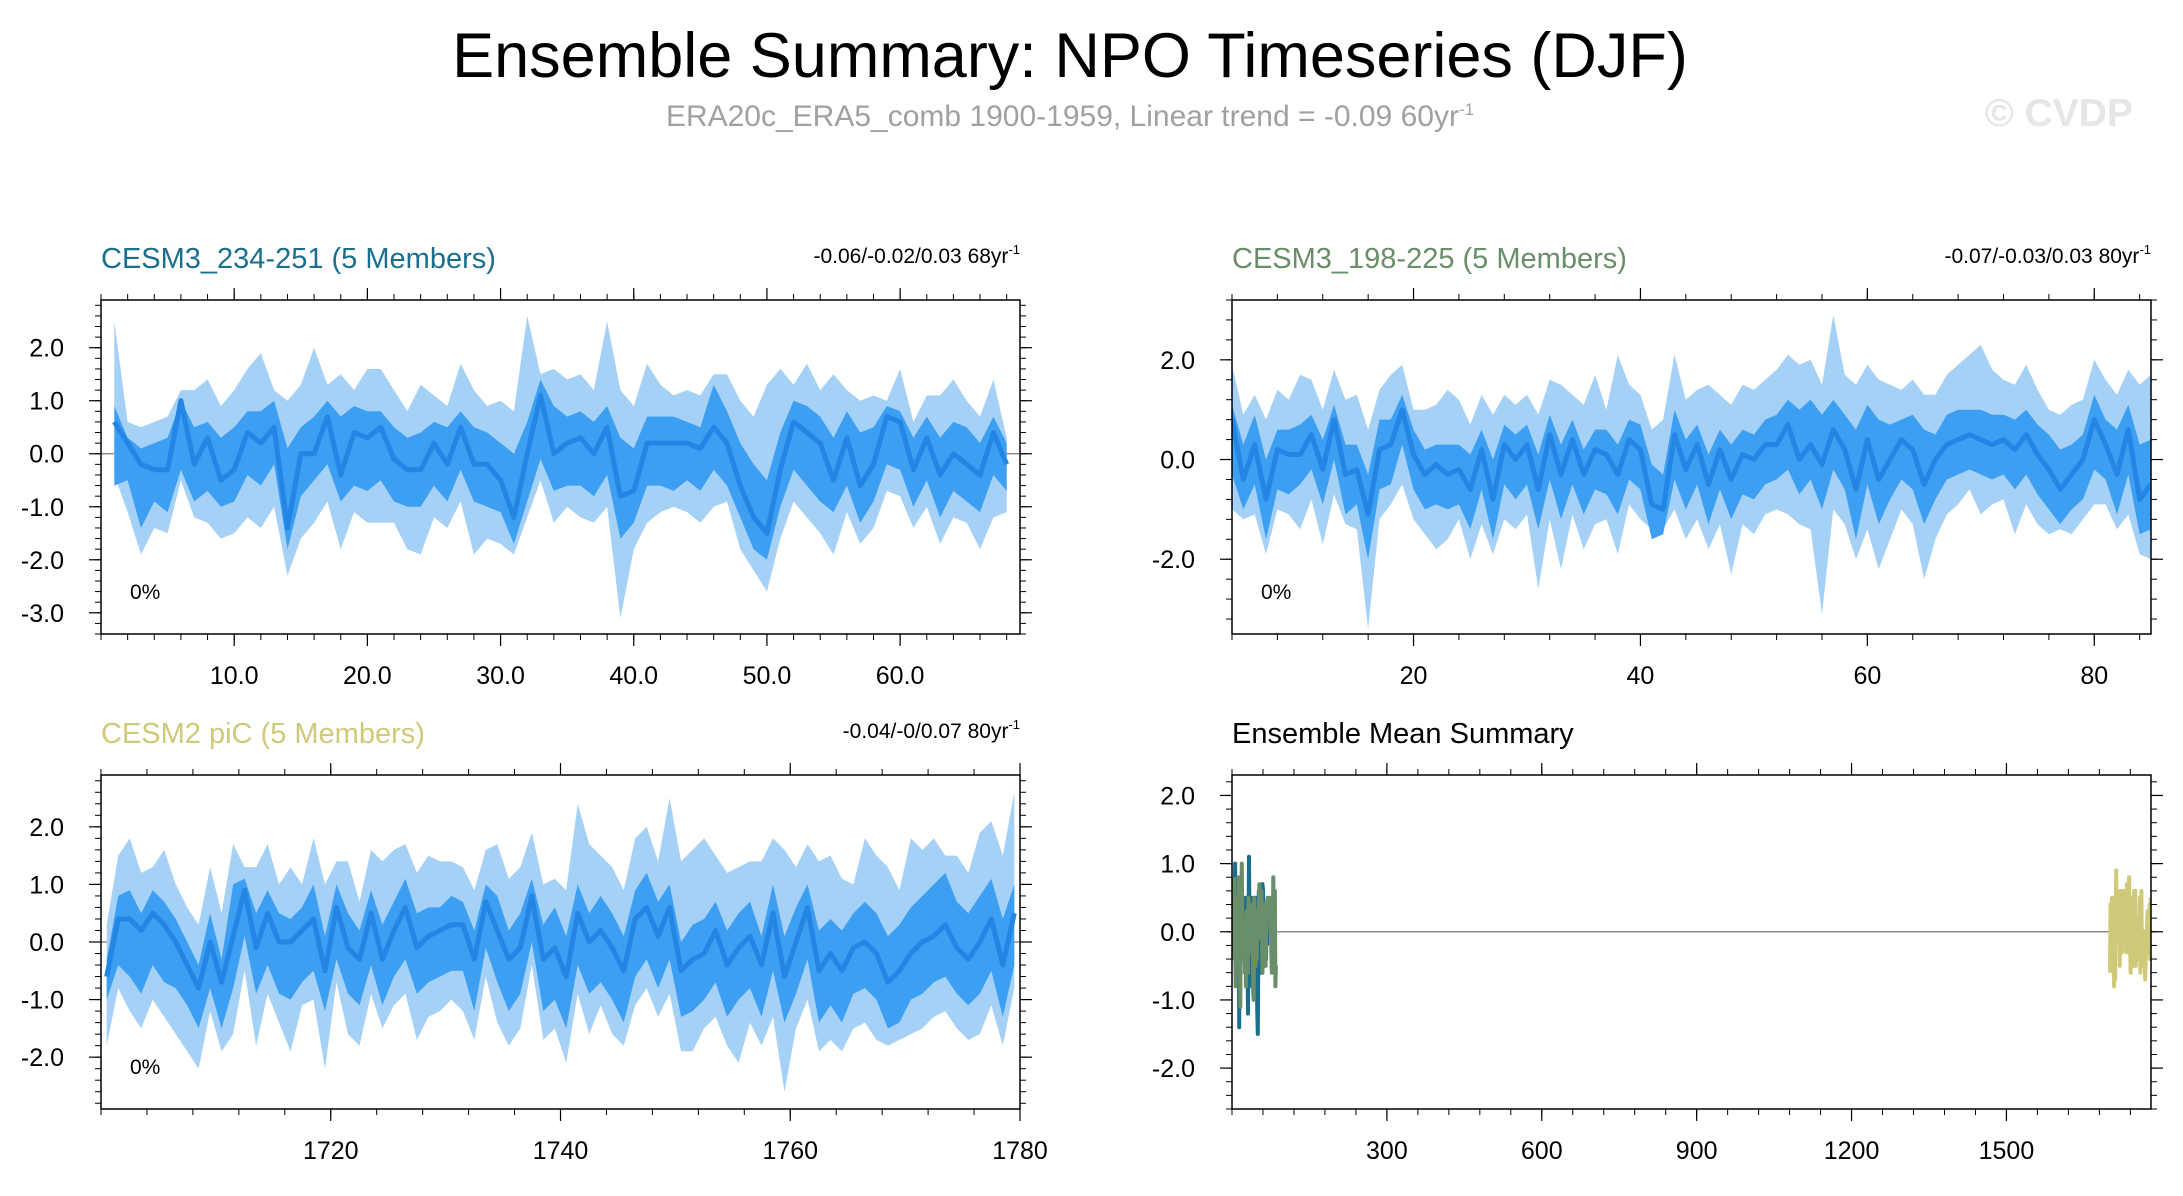  Describe the element at coordinates (561, 1151) in the screenshot. I see `x-tick-label: 1740` at that location.